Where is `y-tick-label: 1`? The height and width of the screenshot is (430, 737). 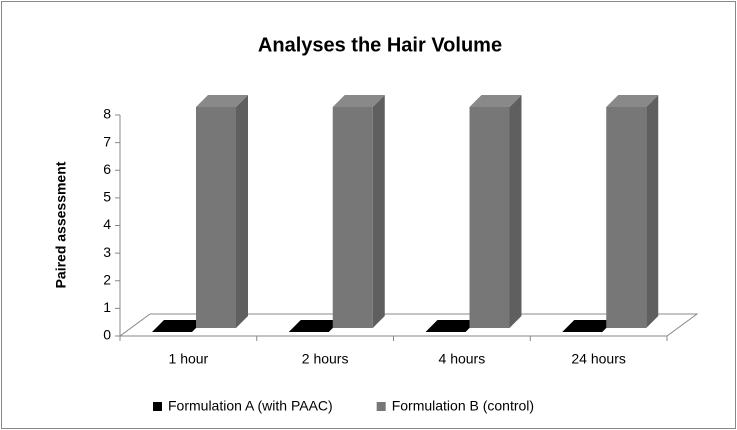 y-tick-label: 1 is located at coordinates (107, 307).